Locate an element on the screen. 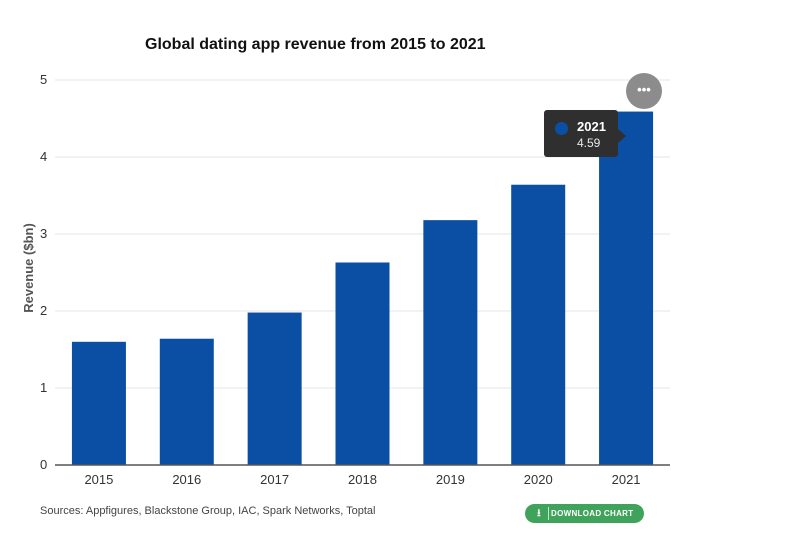  x-tick-label: 2017 is located at coordinates (274, 479).